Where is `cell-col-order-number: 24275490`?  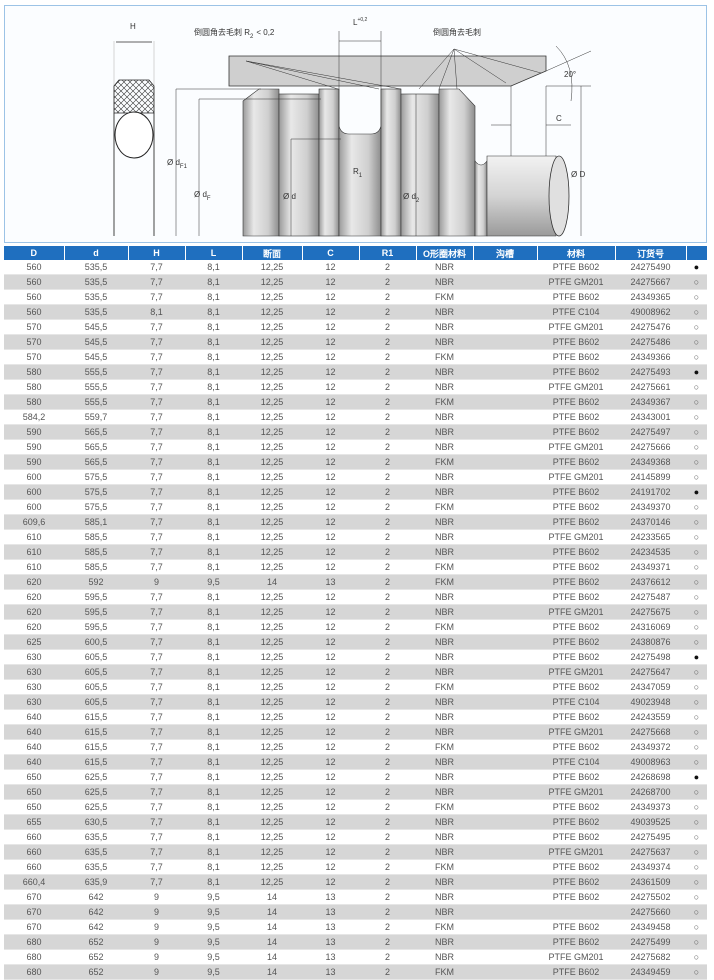
cell-col-order-number: 24275490 is located at coordinates (650, 267).